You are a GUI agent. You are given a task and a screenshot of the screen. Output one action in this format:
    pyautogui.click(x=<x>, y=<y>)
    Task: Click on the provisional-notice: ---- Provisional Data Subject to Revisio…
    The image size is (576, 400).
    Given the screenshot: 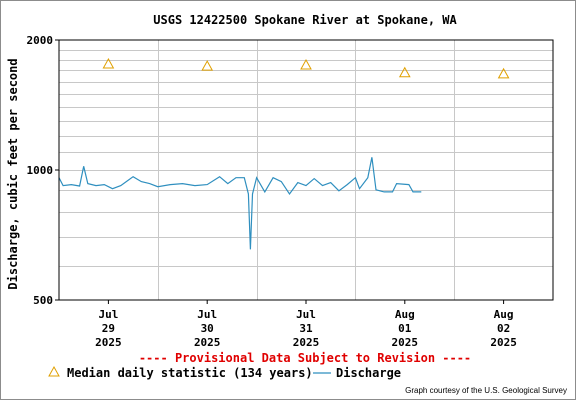 What is the action you would take?
    pyautogui.click(x=305, y=358)
    